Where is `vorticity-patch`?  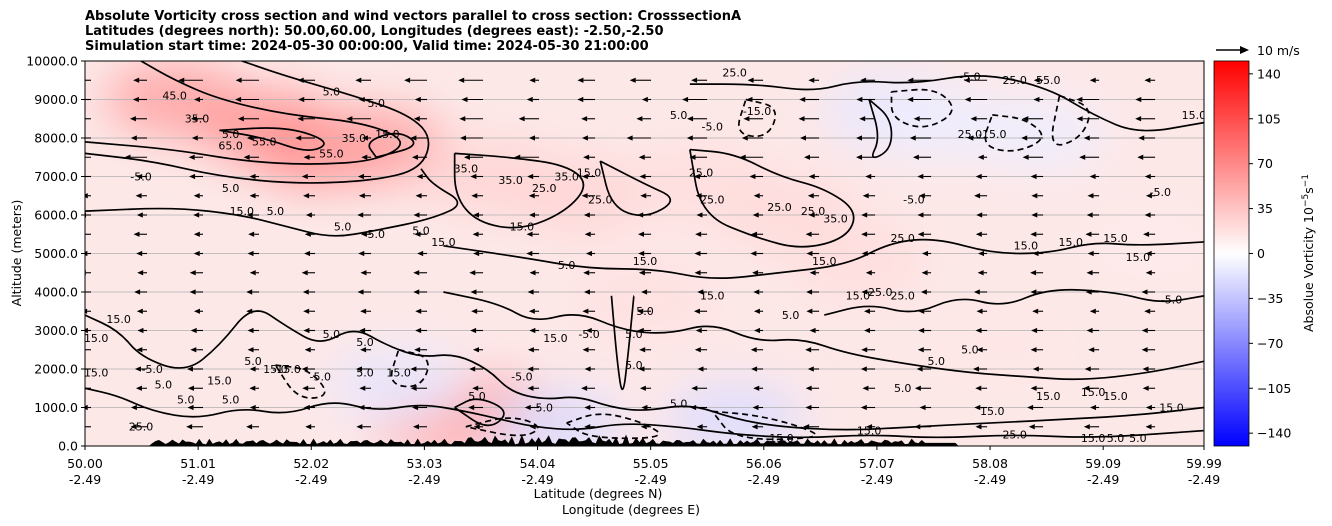 vorticity-patch is located at coordinates (398, 384).